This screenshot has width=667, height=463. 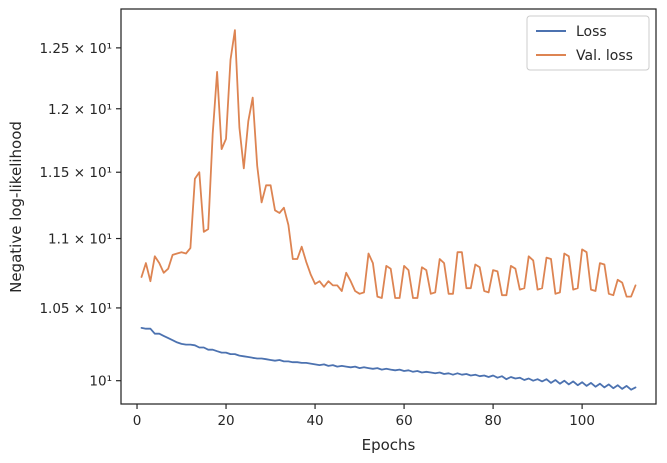 I want to click on legend: Loss Val. loss, so click(x=588, y=43).